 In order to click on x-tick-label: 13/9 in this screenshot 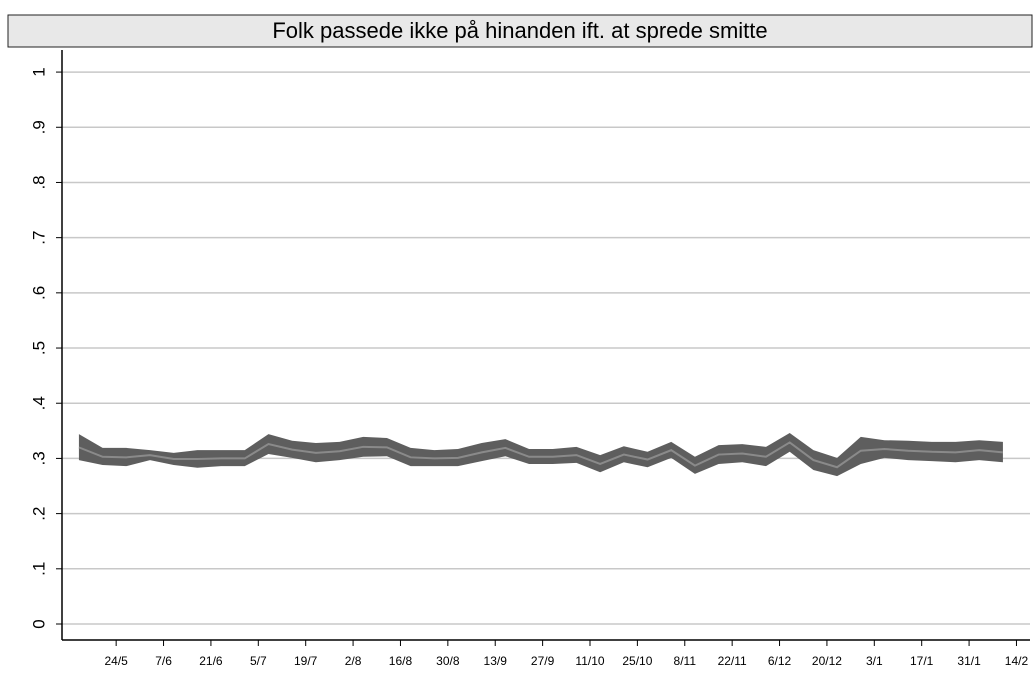, I will do `click(496, 661)`.